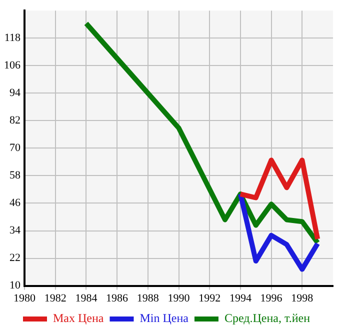 The width and height of the screenshot is (345, 335). What do you see at coordinates (15, 93) in the screenshot?
I see `y-tick-label: 94` at bounding box center [15, 93].